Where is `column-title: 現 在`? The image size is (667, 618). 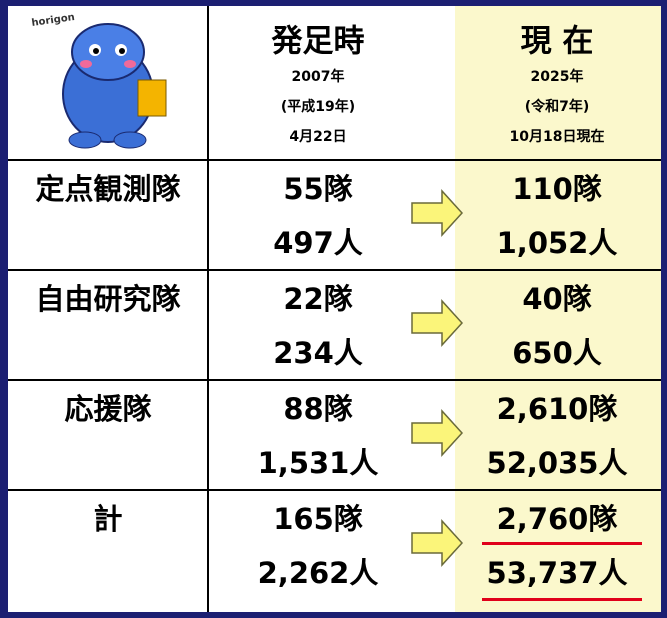
column-title: 現 在 is located at coordinates (557, 41).